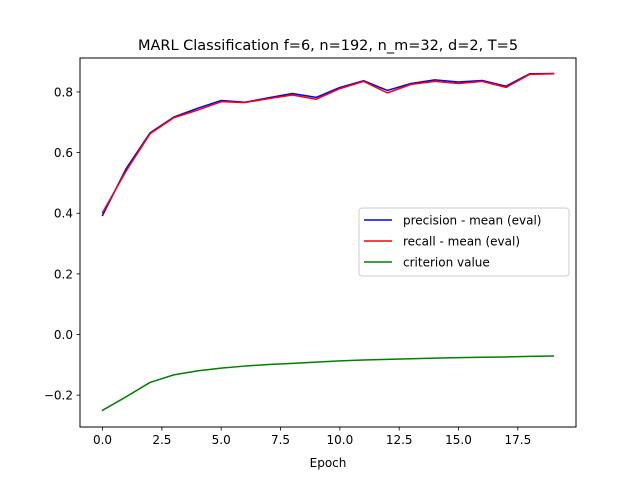  Describe the element at coordinates (340, 440) in the screenshot. I see `x-tick-label: 10.0` at that location.